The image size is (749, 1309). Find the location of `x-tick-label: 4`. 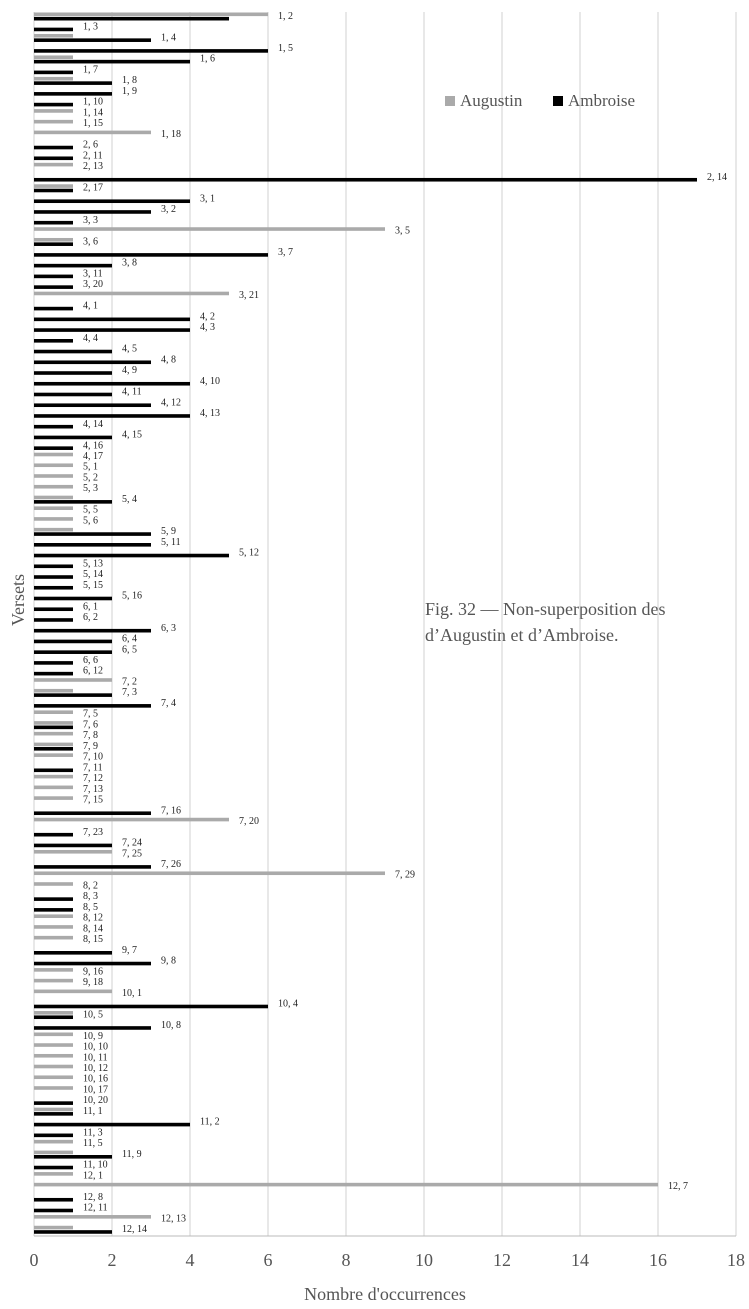

x-tick-label: 4 is located at coordinates (190, 1260).